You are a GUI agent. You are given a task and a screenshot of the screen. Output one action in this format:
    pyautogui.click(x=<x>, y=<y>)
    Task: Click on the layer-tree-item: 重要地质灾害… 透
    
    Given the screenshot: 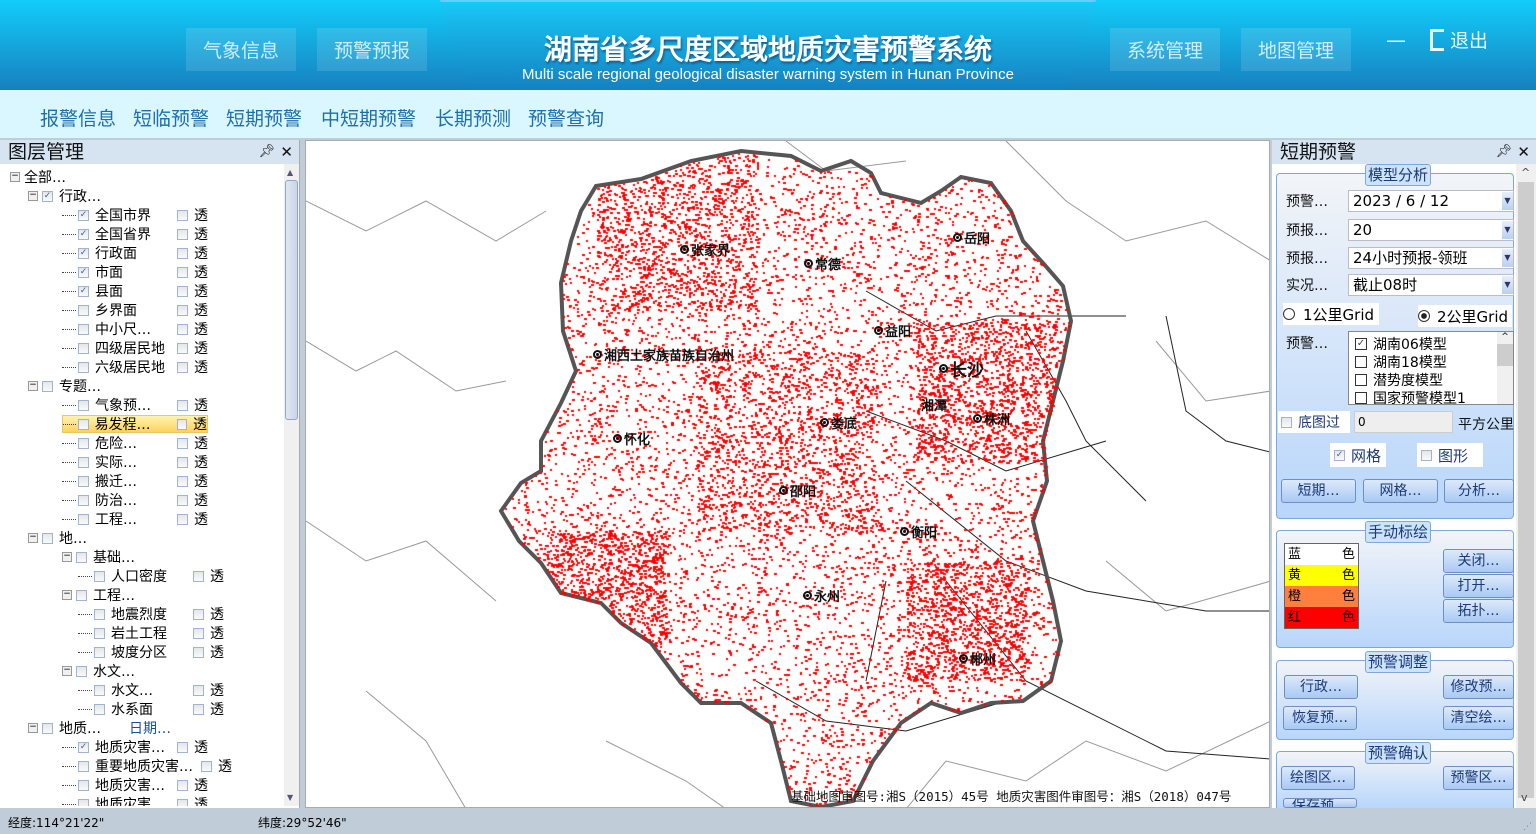 What is the action you would take?
    pyautogui.click(x=147, y=766)
    